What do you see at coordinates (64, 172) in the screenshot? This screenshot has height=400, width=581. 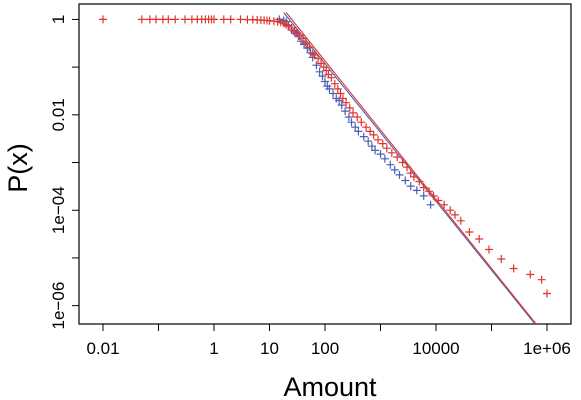 I see `y-axis: 1 0.01 1e−04 1e−06` at bounding box center [64, 172].